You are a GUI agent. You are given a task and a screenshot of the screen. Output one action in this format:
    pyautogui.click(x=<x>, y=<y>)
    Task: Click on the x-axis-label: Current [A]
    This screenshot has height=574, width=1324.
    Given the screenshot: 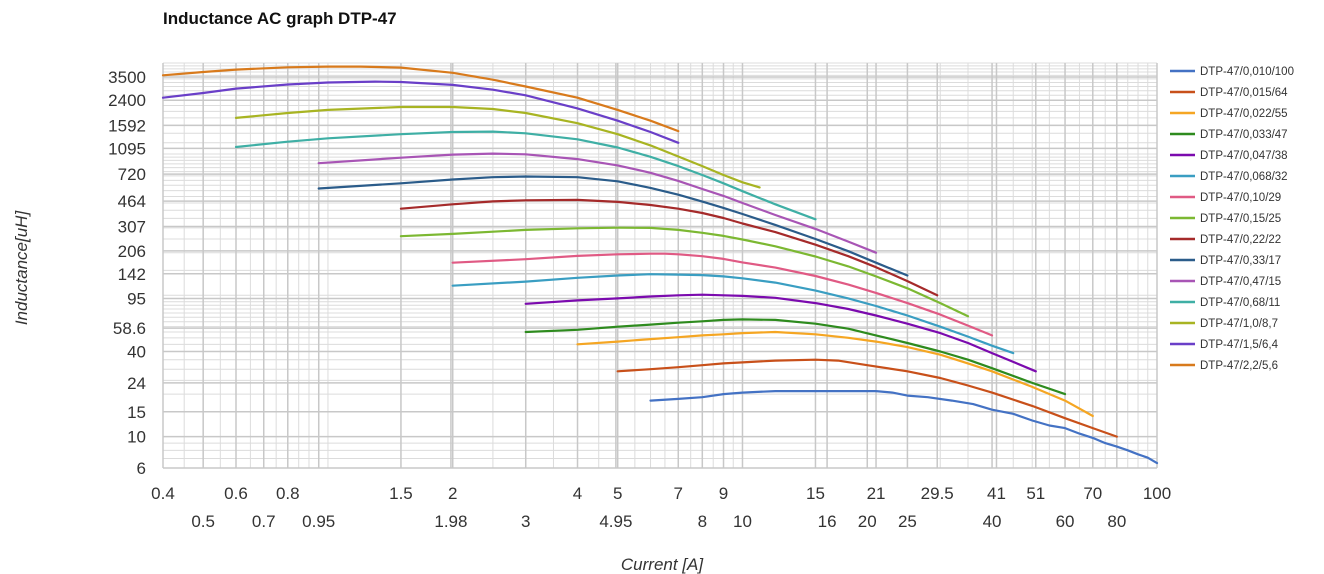 What is the action you would take?
    pyautogui.click(x=662, y=564)
    